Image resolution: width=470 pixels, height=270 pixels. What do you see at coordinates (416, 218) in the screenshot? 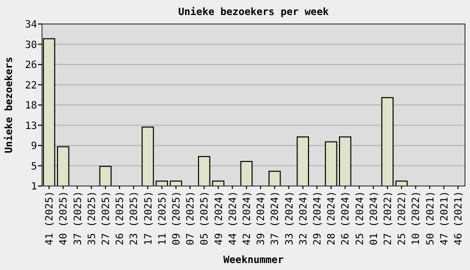
I see `x-tick-label: 10 (2022)` at bounding box center [416, 218].